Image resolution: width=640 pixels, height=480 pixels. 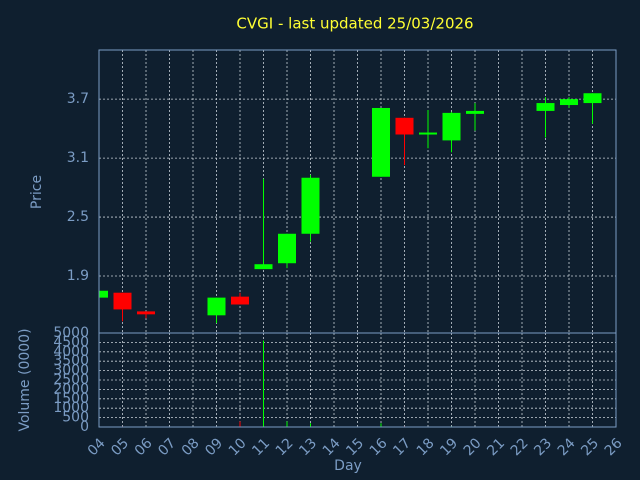 What do you see at coordinates (71, 361) in the screenshot?
I see `volume-tick-label: 3500` at bounding box center [71, 361].